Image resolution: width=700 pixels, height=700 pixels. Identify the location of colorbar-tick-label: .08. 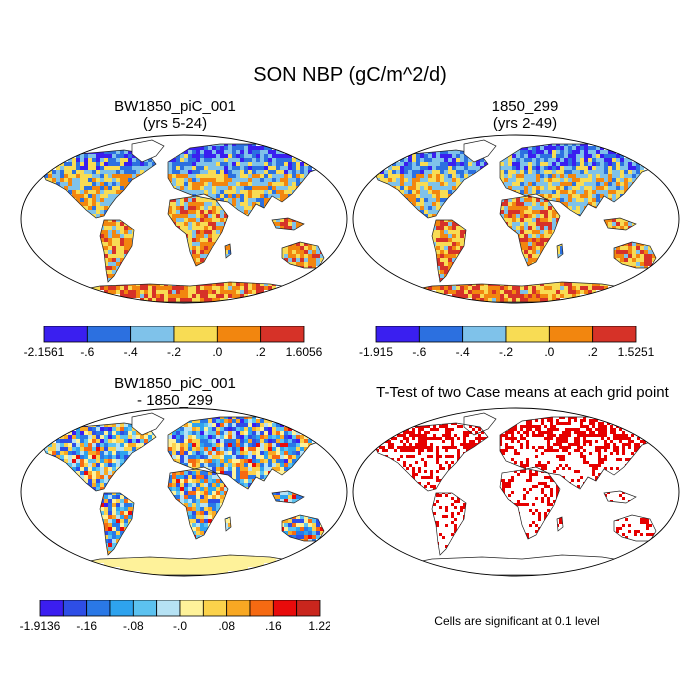
(226, 626).